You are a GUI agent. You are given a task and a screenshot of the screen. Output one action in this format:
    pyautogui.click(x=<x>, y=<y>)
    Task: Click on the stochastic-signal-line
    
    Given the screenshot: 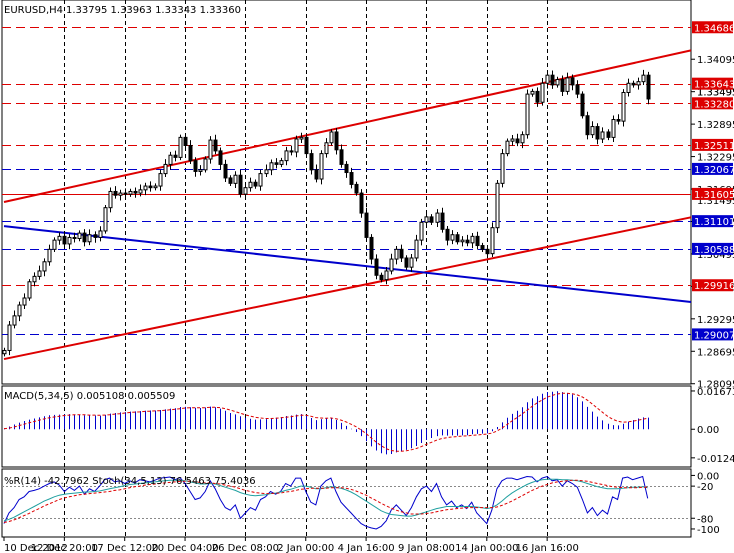 What is the action you would take?
    pyautogui.click(x=325, y=501)
    